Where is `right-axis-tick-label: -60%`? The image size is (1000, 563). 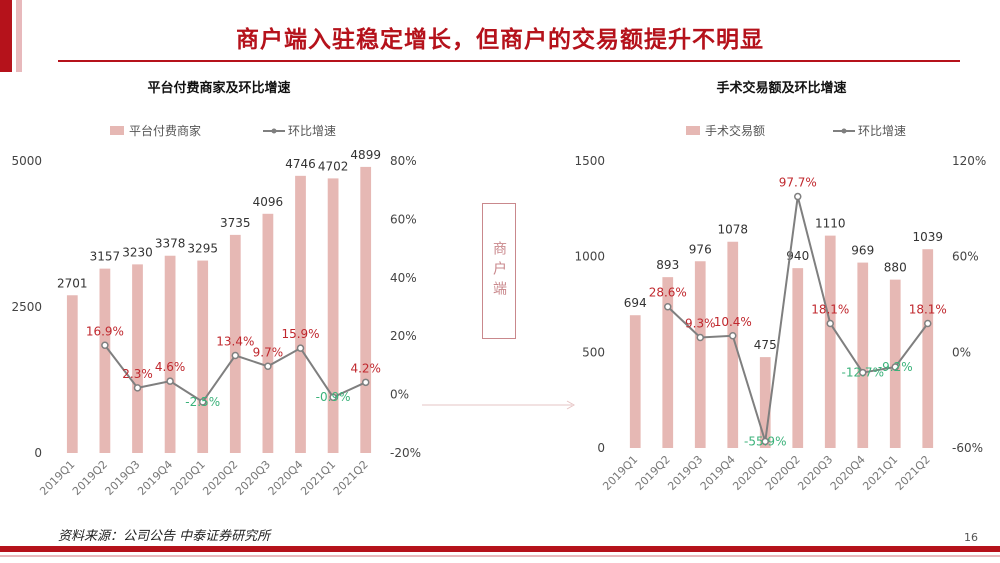
right-axis-tick-label: -60% is located at coordinates (967, 448).